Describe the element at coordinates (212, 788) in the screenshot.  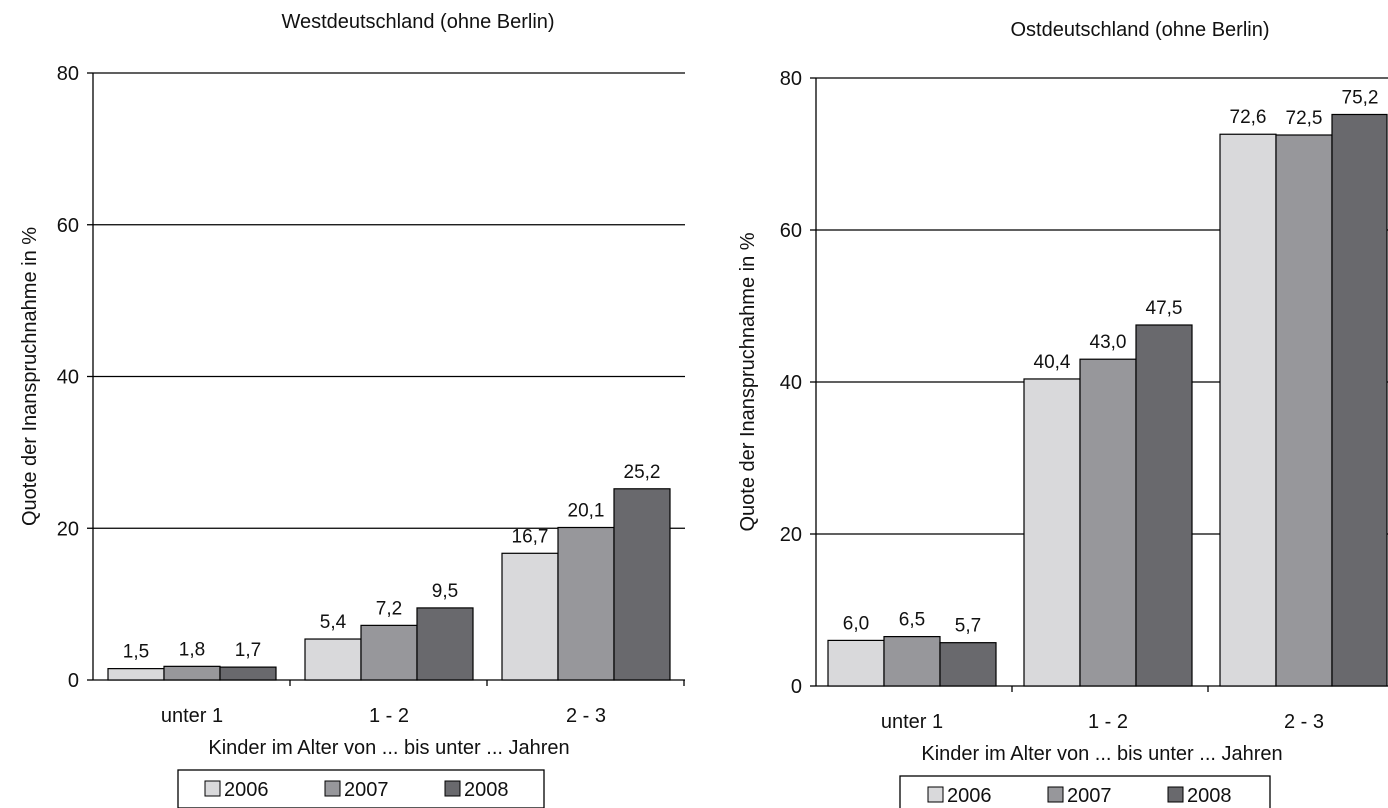
I see `west-legend-swatch-2006` at that location.